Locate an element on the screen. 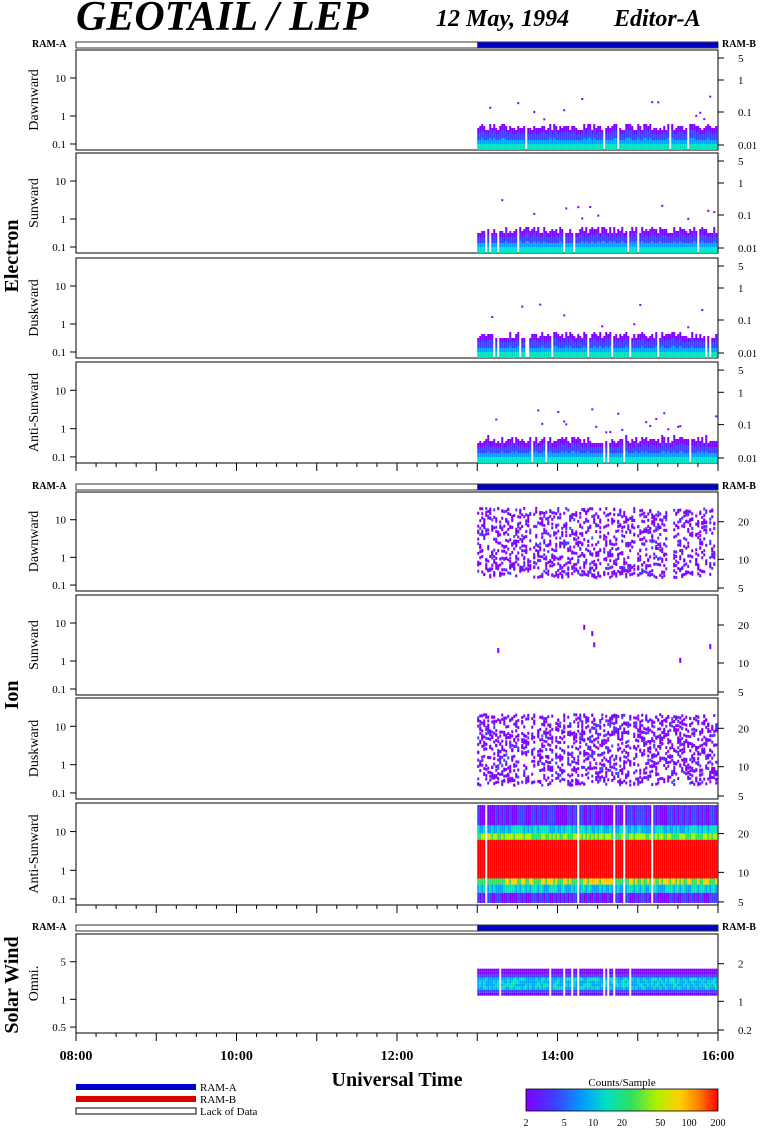 This screenshot has width=762, height=1128. colorbar-tick-label: 2 is located at coordinates (526, 1123).